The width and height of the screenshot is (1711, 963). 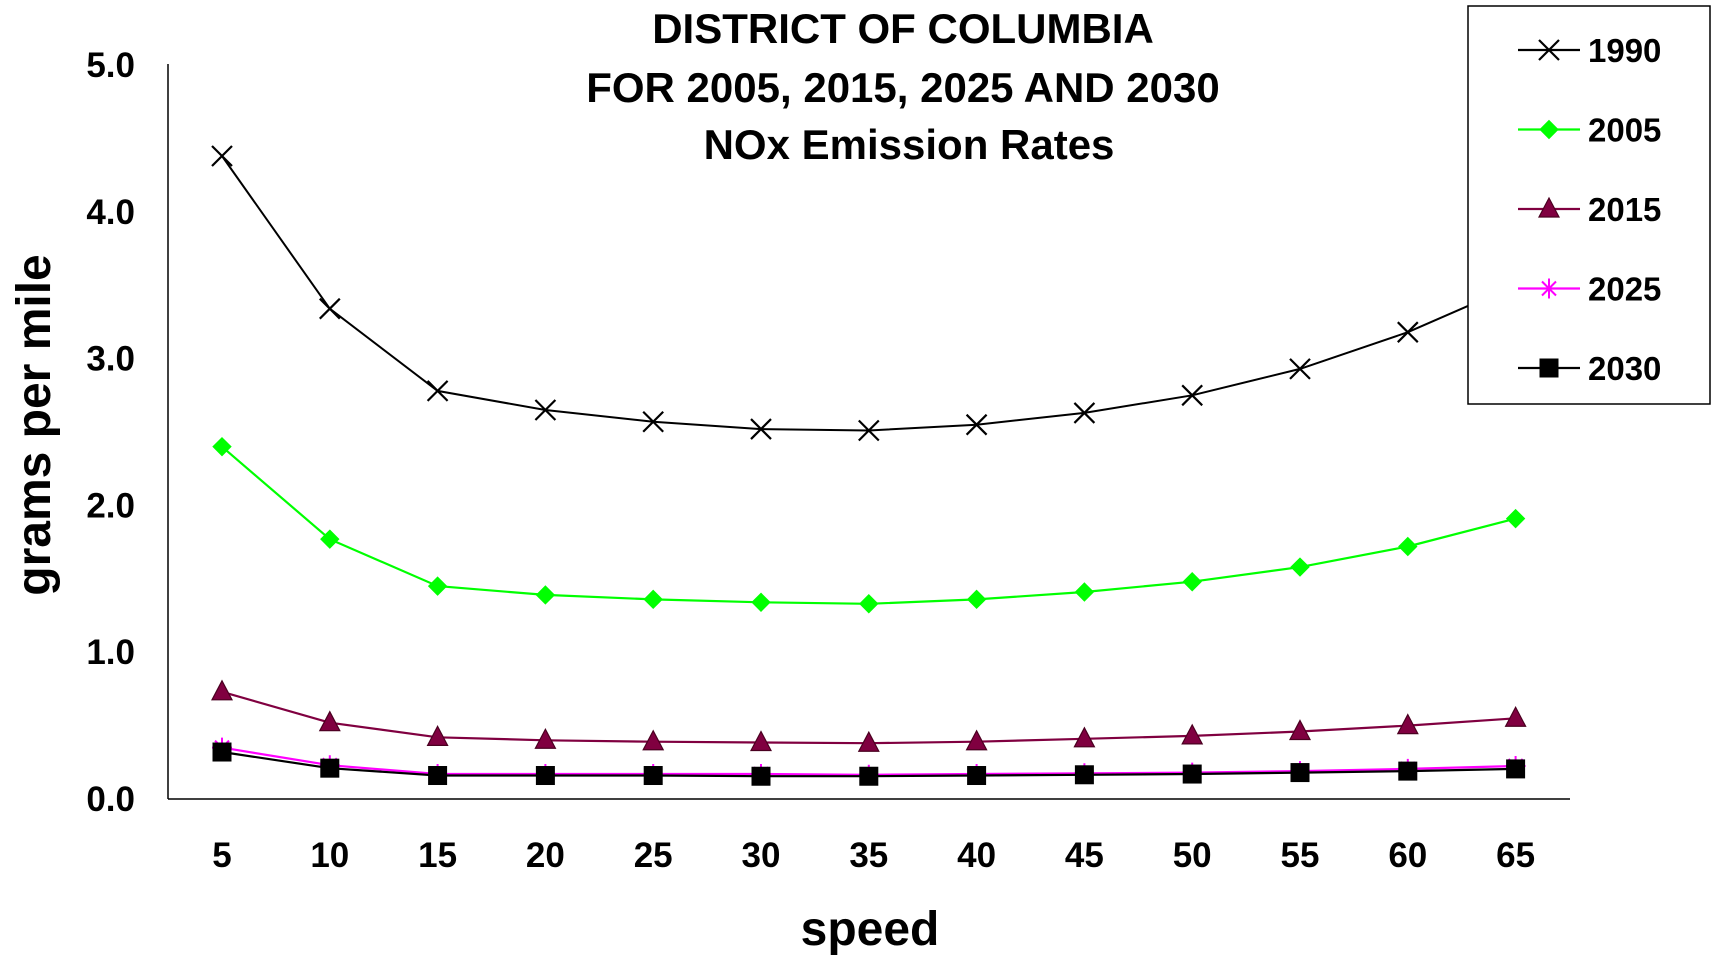 I want to click on legend-box, so click(x=1589, y=205).